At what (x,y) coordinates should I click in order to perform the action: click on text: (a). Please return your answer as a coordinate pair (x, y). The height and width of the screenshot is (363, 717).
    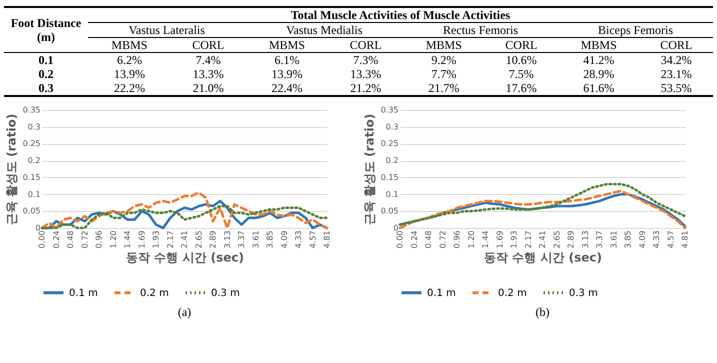
    Looking at the image, I should click on (185, 312).